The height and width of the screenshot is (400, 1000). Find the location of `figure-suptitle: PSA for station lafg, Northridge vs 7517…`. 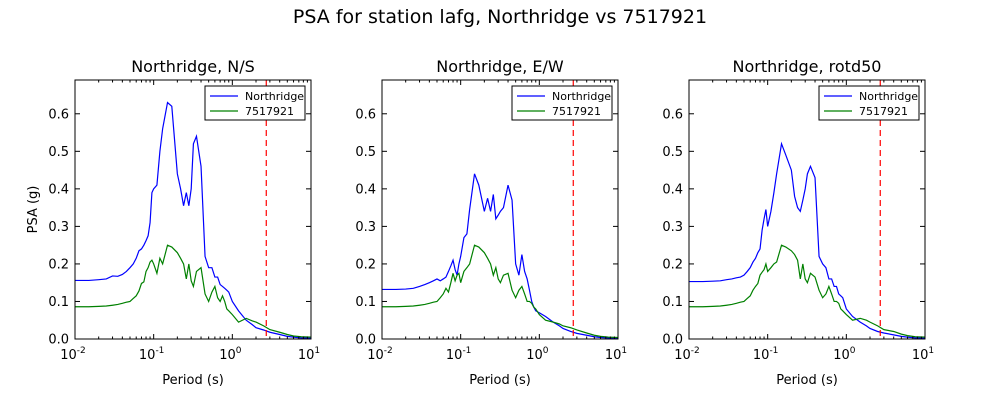

figure-suptitle: PSA for station lafg, Northridge vs 7517… is located at coordinates (500, 17).